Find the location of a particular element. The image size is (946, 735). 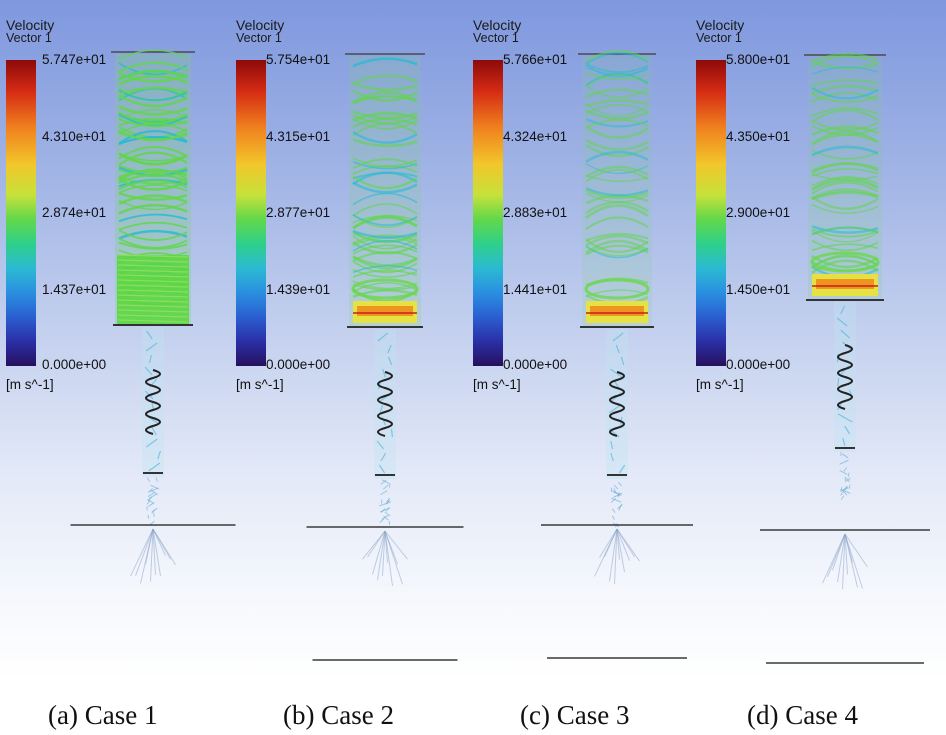

panel-caption: (c) Case 3 is located at coordinates (575, 715).